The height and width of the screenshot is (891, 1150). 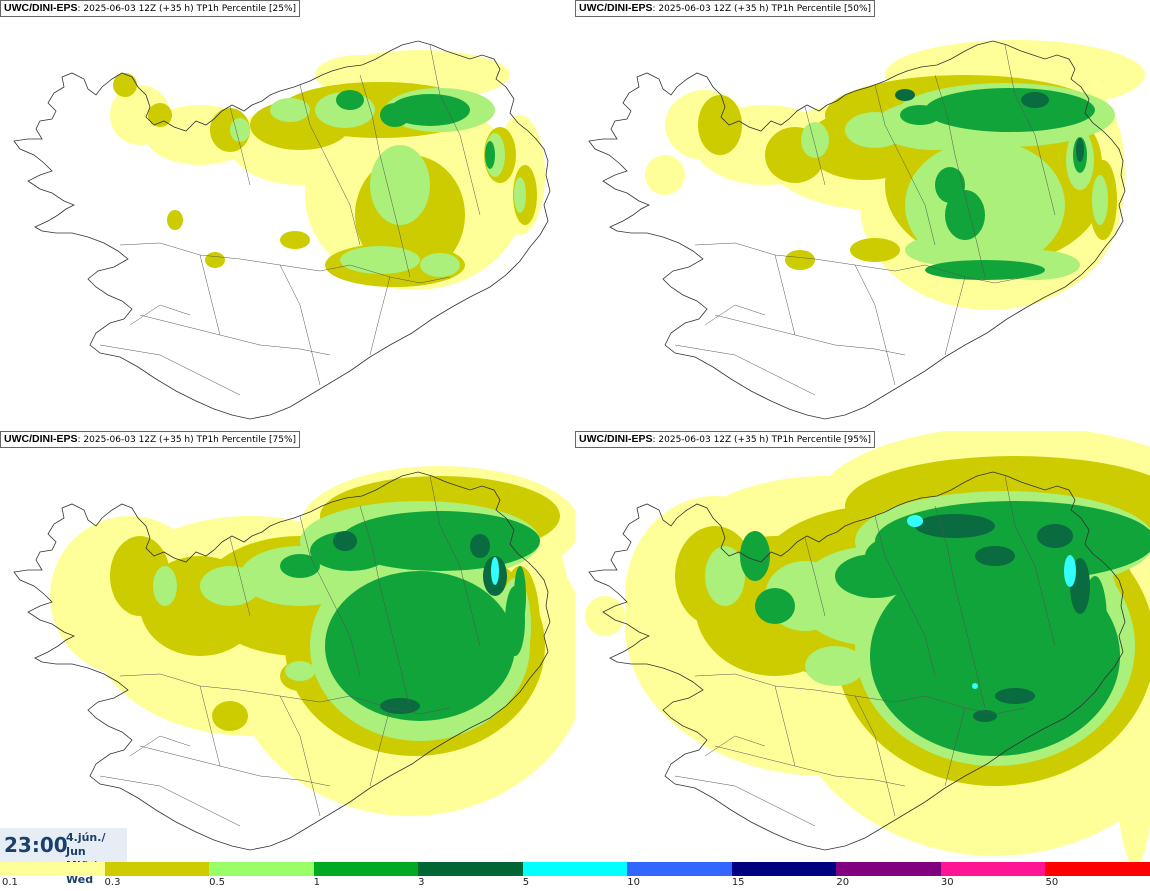 I want to click on colorbar-tick-label: 50, so click(x=1052, y=882).